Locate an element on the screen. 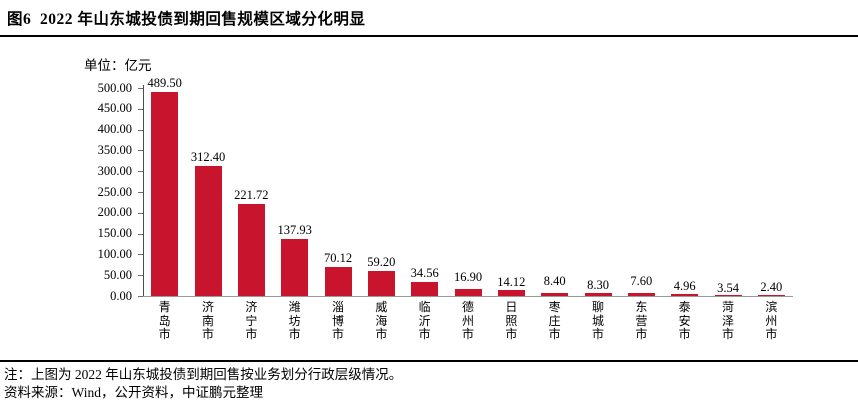 This screenshot has width=858, height=409. bar-value-label: 34.56 is located at coordinates (424, 273).